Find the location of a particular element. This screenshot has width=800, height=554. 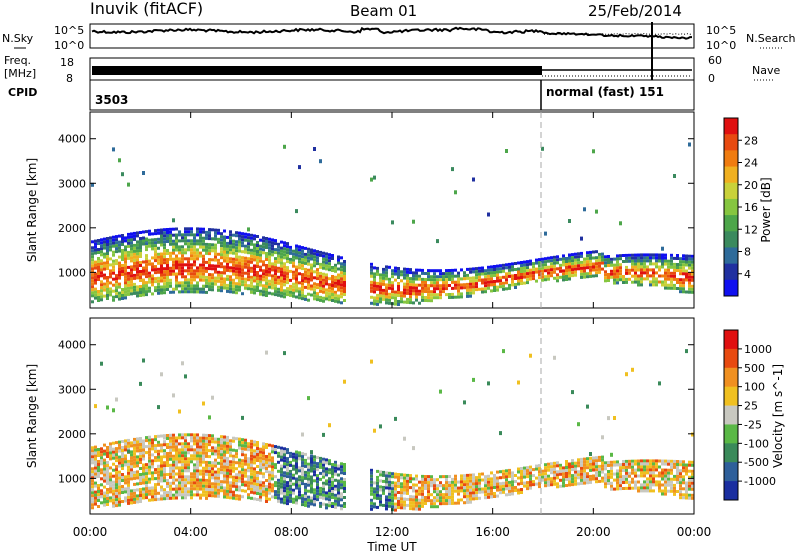

freq-trace is located at coordinates (317, 70).